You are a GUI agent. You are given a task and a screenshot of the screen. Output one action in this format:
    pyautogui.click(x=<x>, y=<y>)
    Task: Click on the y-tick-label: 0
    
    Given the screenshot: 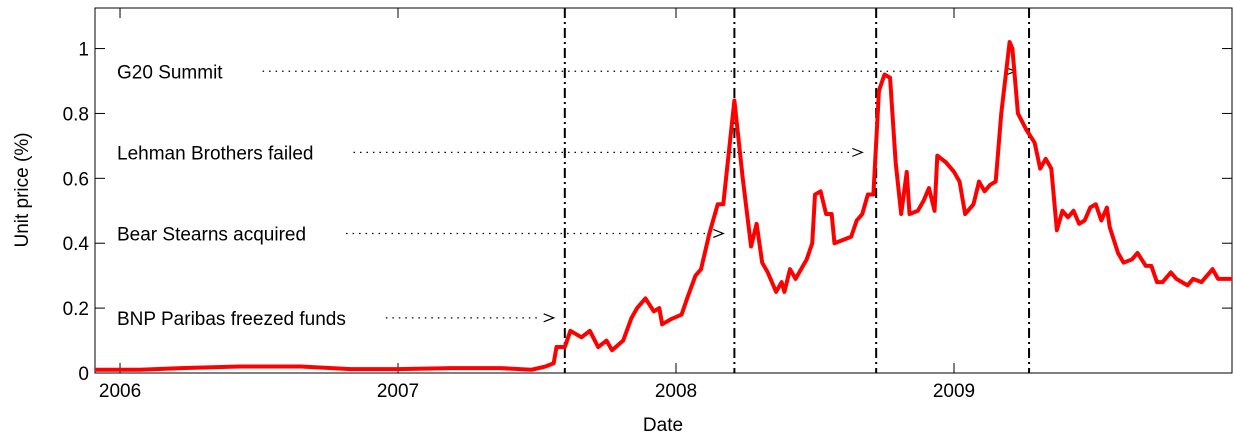 What is the action you would take?
    pyautogui.click(x=83, y=374)
    